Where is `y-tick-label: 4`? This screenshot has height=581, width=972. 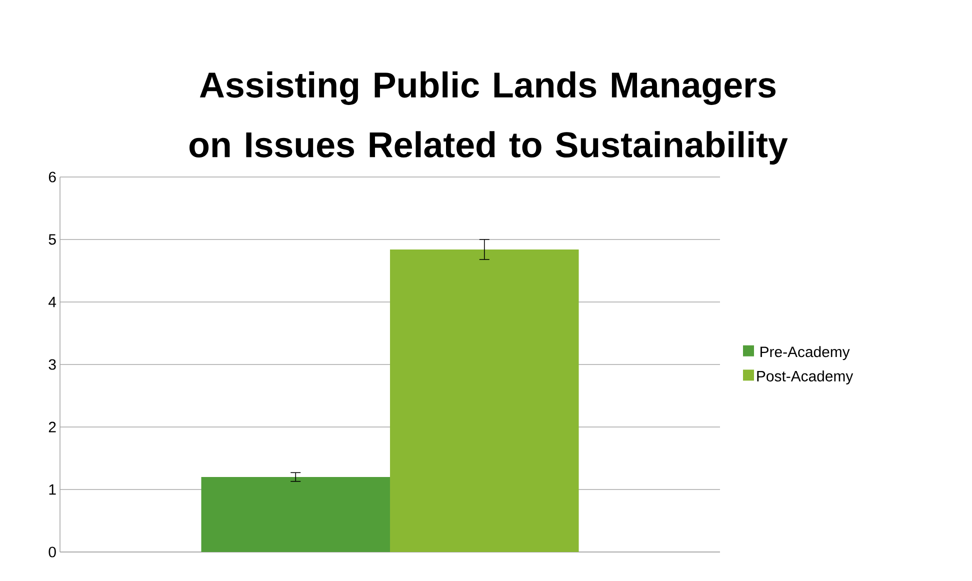
y-tick-label: 4 is located at coordinates (52, 302).